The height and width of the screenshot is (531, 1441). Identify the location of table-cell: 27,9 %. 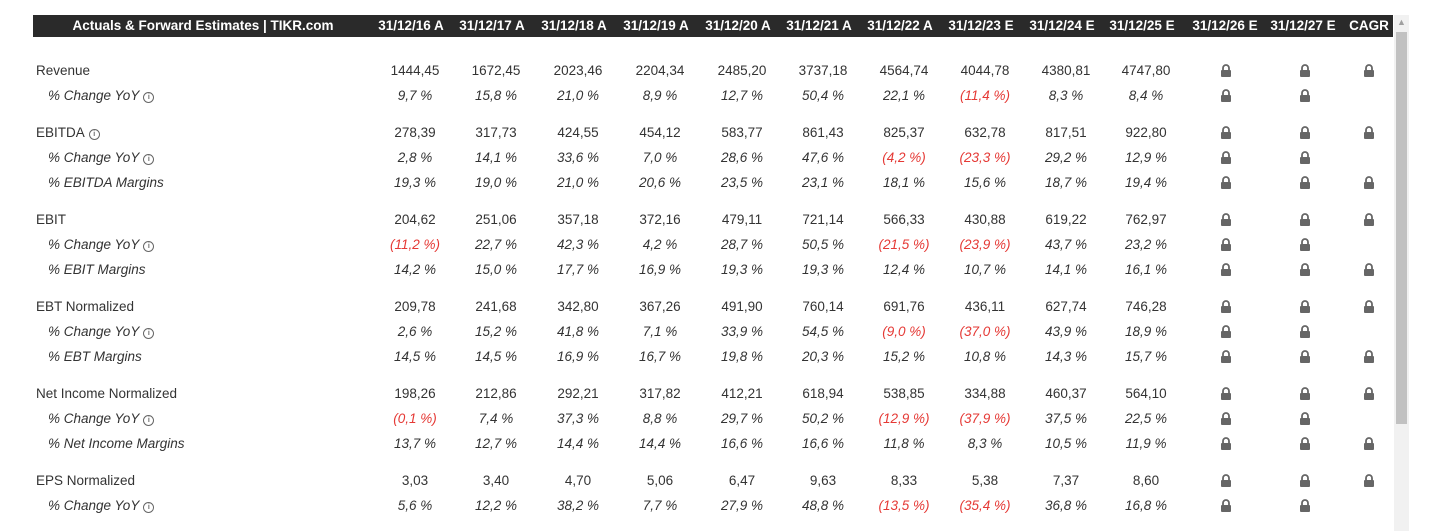
(742, 505).